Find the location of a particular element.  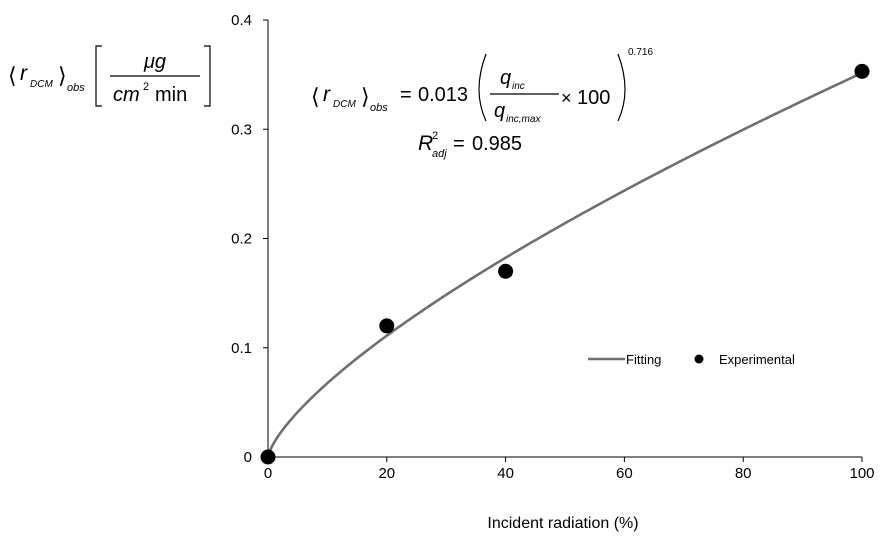

y-tick-label: 0.4 is located at coordinates (241, 20).